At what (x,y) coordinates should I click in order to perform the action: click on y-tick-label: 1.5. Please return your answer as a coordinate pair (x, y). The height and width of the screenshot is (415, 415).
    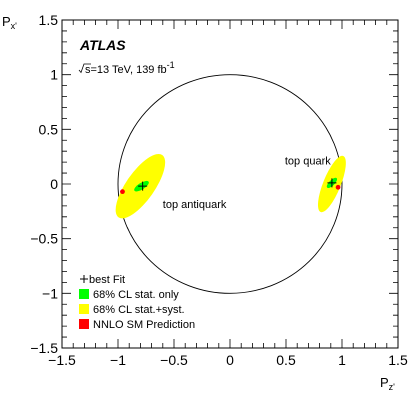
    Looking at the image, I should click on (49, 20).